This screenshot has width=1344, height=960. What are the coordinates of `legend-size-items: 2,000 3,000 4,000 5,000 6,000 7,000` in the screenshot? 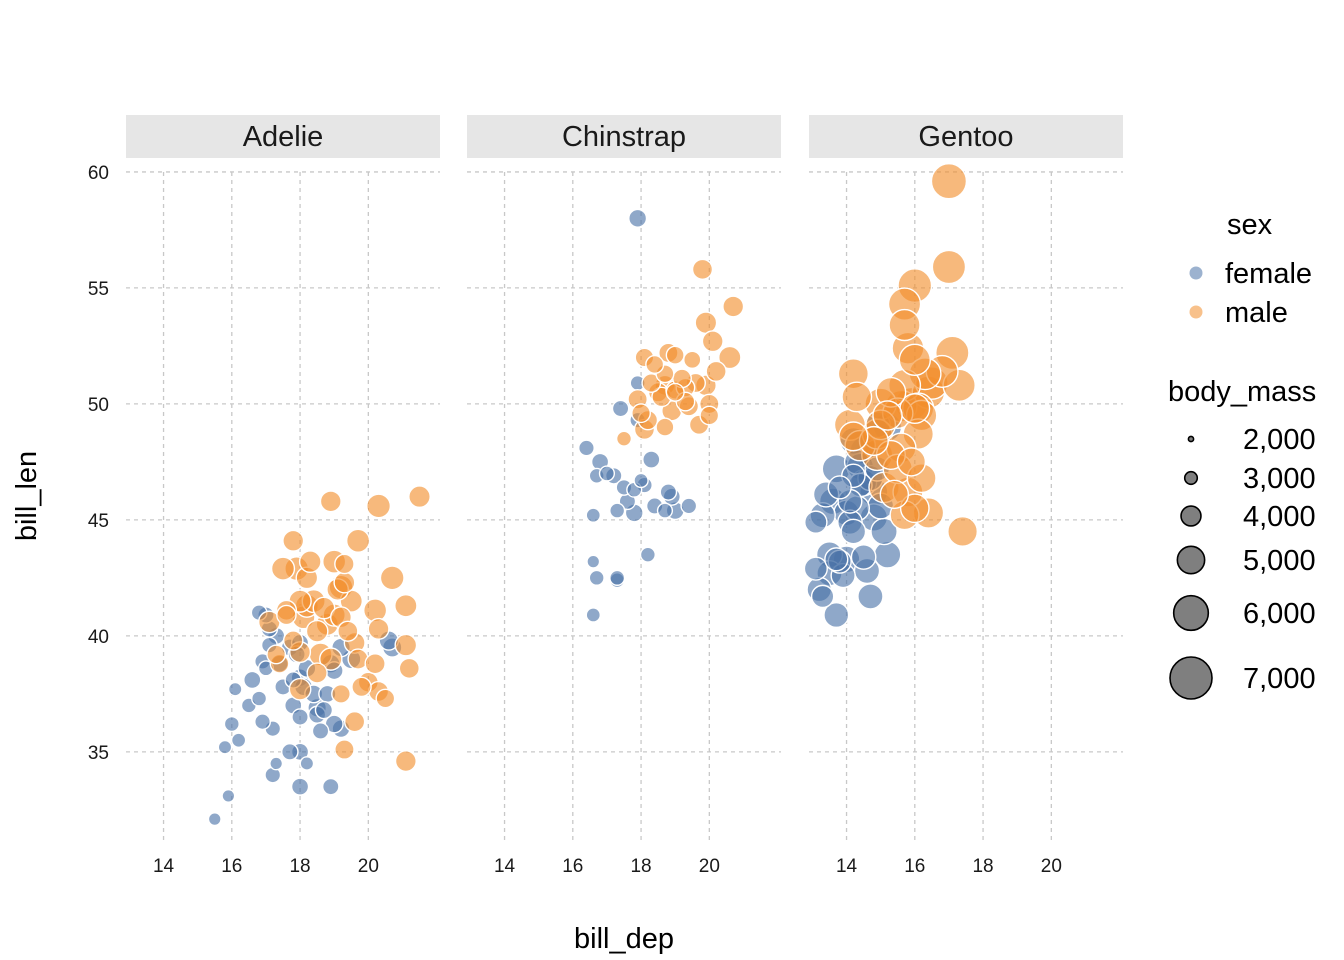 It's located at (1242, 562).